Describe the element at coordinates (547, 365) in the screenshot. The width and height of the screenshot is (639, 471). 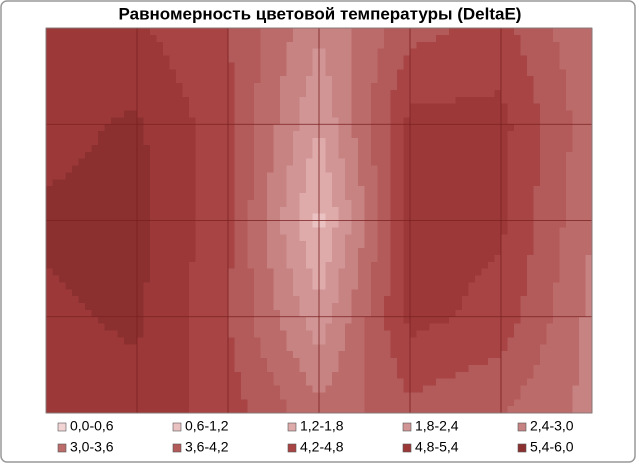
I see `contour-cell` at that location.